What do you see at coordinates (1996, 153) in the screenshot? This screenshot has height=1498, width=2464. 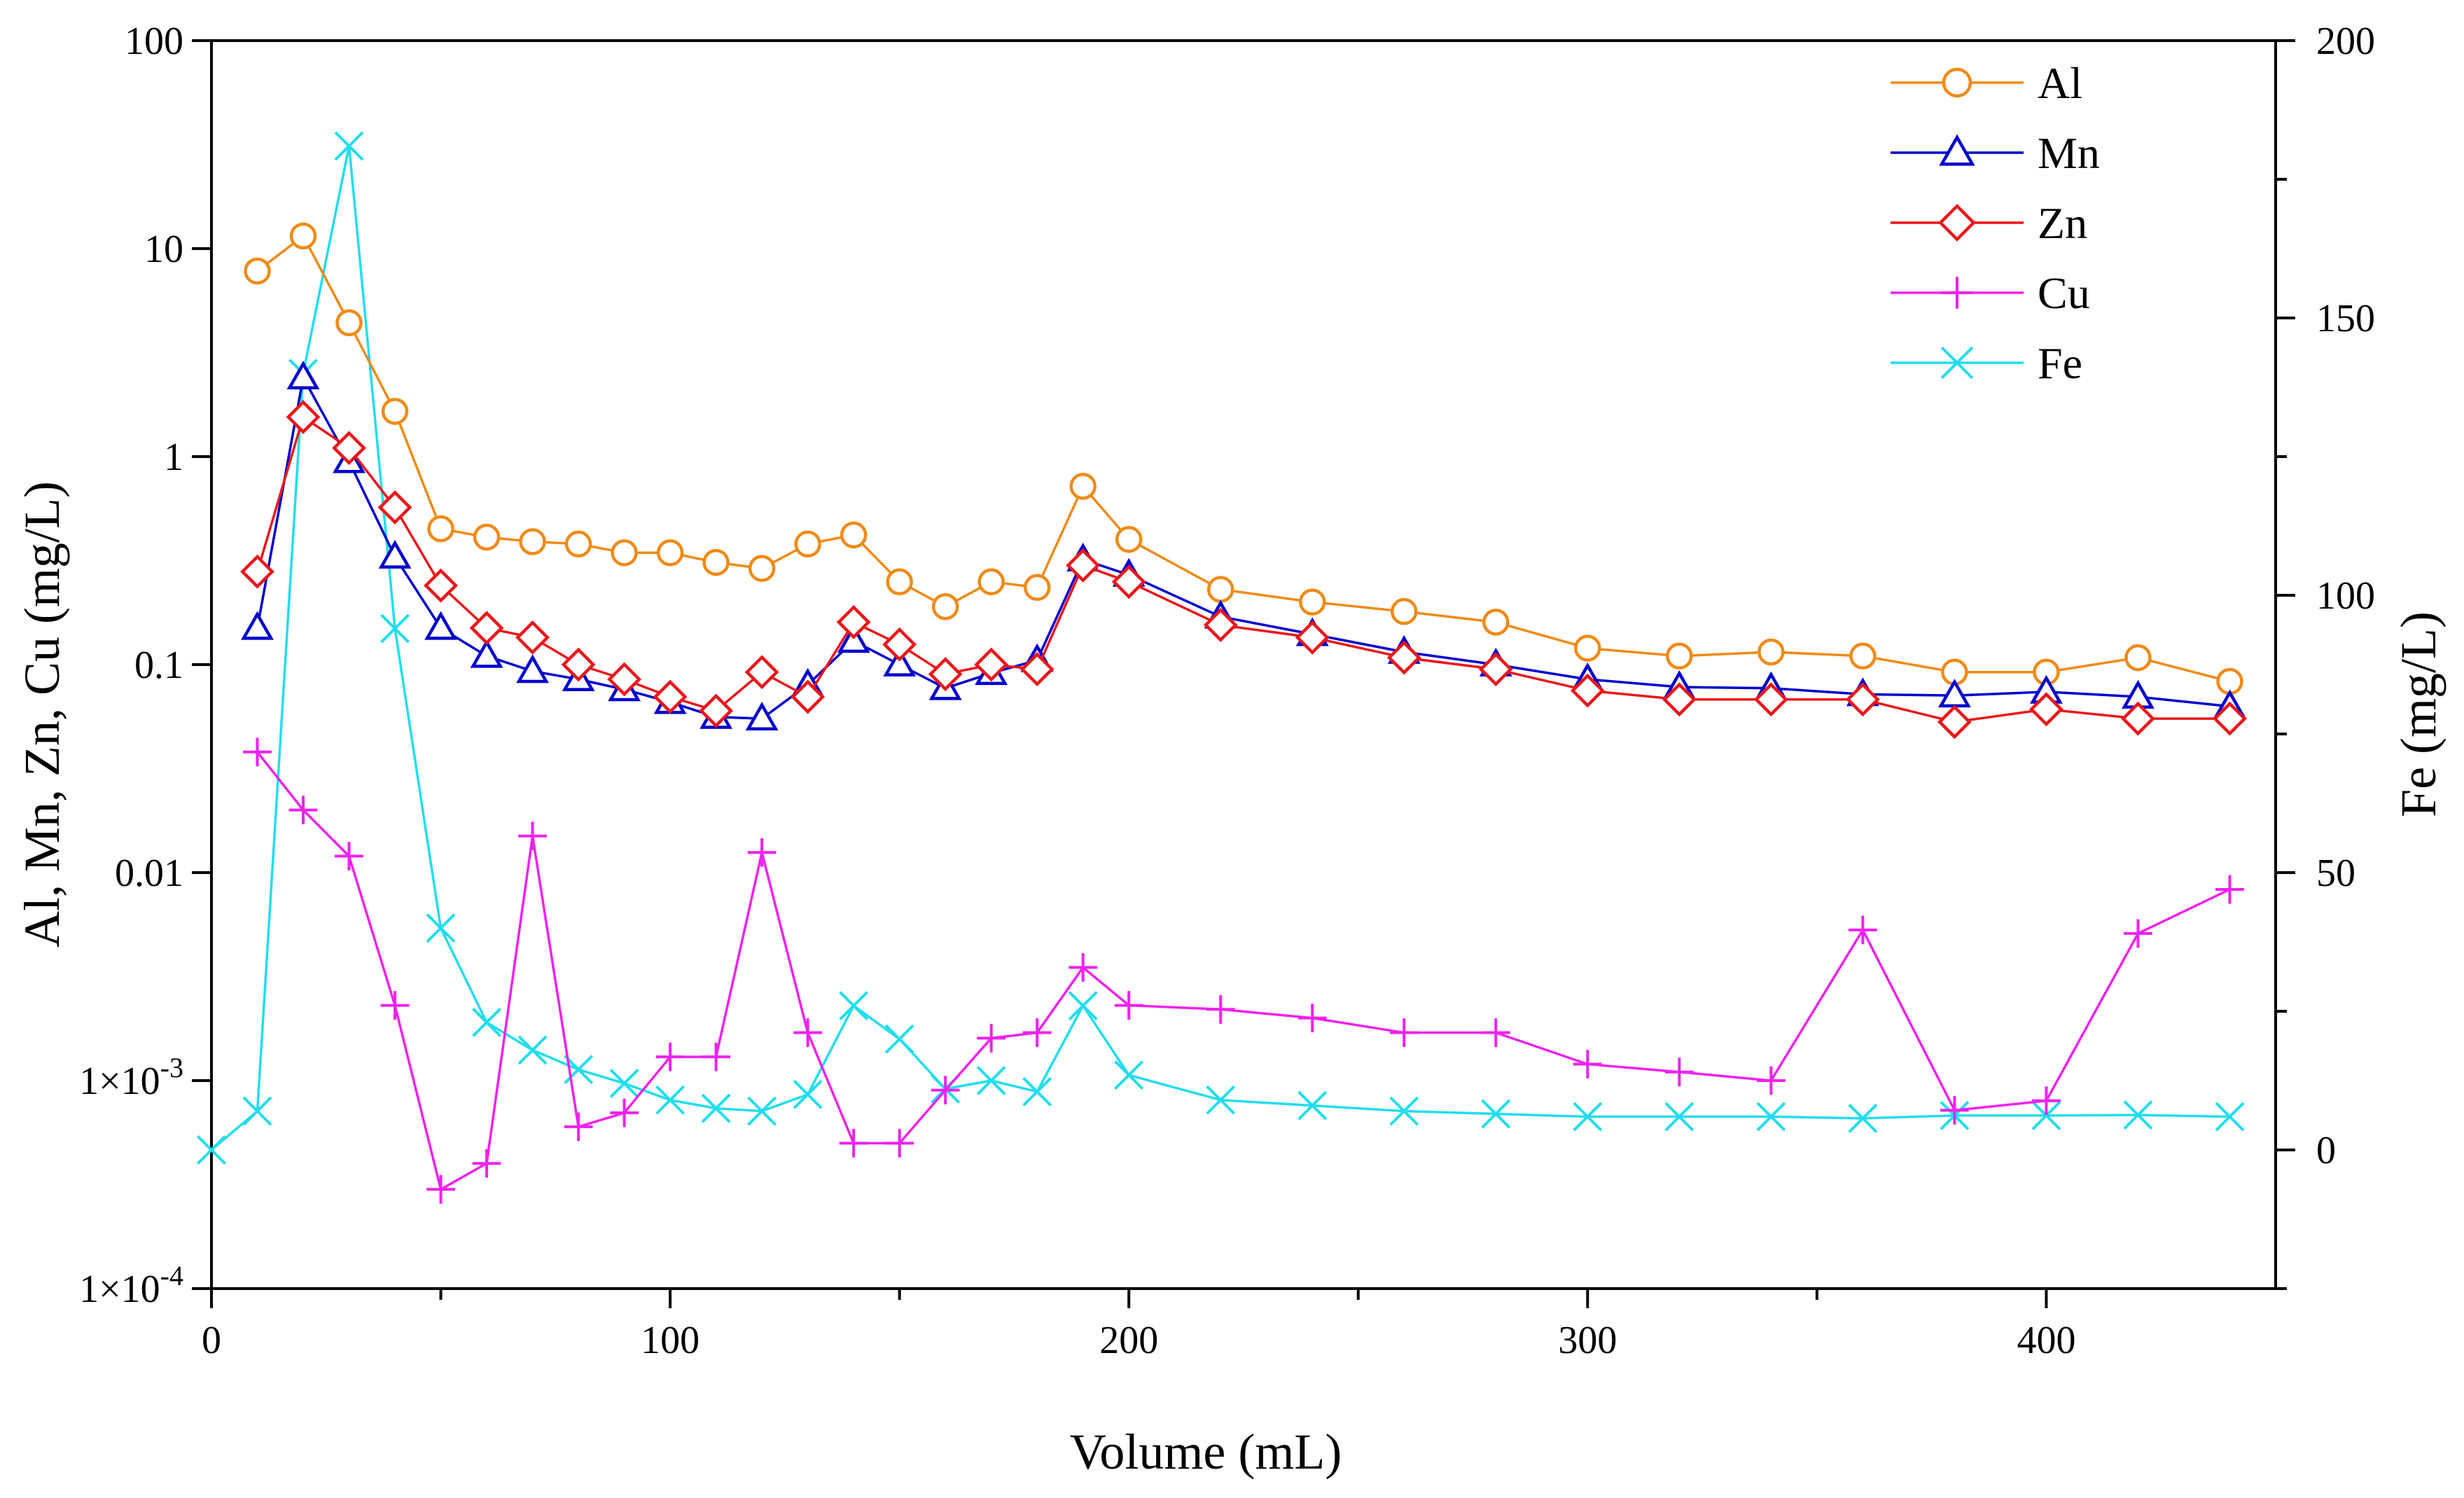 I see `legend-item-mn: Mn` at bounding box center [1996, 153].